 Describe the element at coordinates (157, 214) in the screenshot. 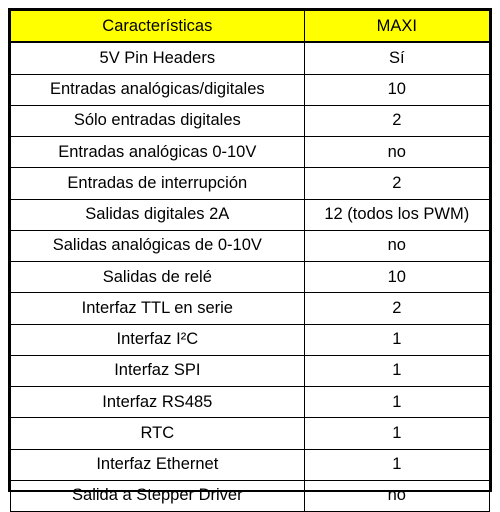

I see `feature-cell: Salidas digitales 2A` at that location.